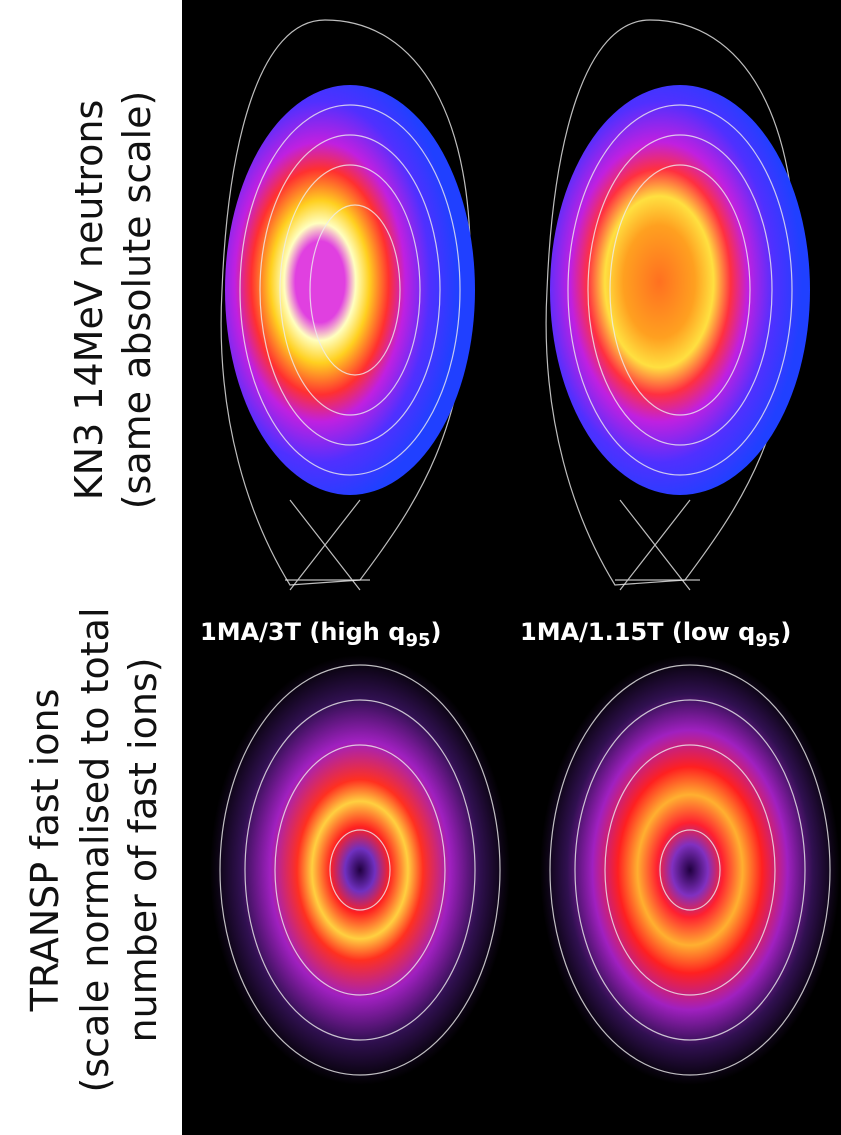 The height and width of the screenshot is (1135, 841). Describe the element at coordinates (95, 849) in the screenshot. I see `row-label: (scale normalised to total` at that location.